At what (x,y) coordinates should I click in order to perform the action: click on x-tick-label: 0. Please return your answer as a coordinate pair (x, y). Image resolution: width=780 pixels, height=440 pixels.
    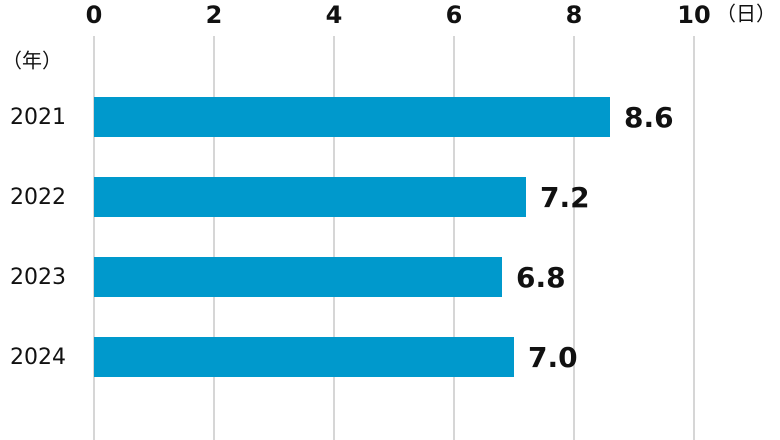
    Looking at the image, I should click on (94, 15).